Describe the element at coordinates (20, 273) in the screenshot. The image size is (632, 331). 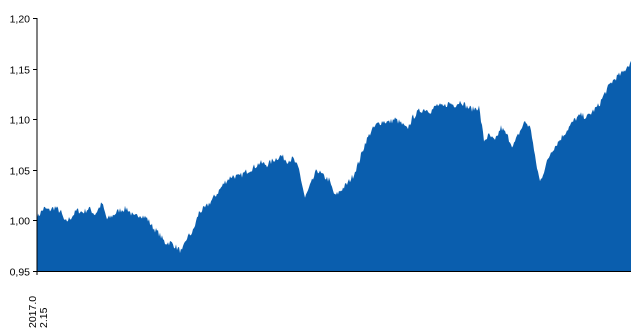
I see `y-tick-label: 0,95` at that location.